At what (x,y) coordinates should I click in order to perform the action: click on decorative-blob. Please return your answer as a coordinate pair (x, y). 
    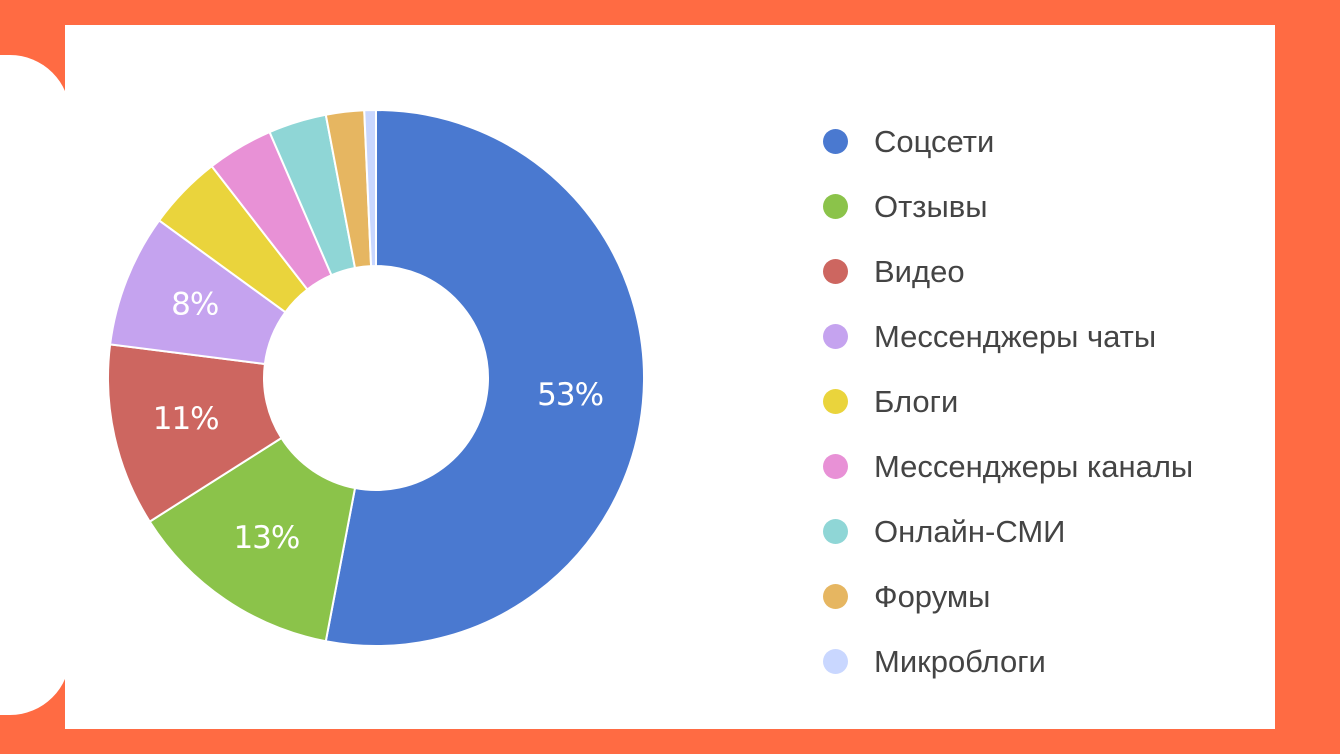
    Looking at the image, I should click on (35, 385).